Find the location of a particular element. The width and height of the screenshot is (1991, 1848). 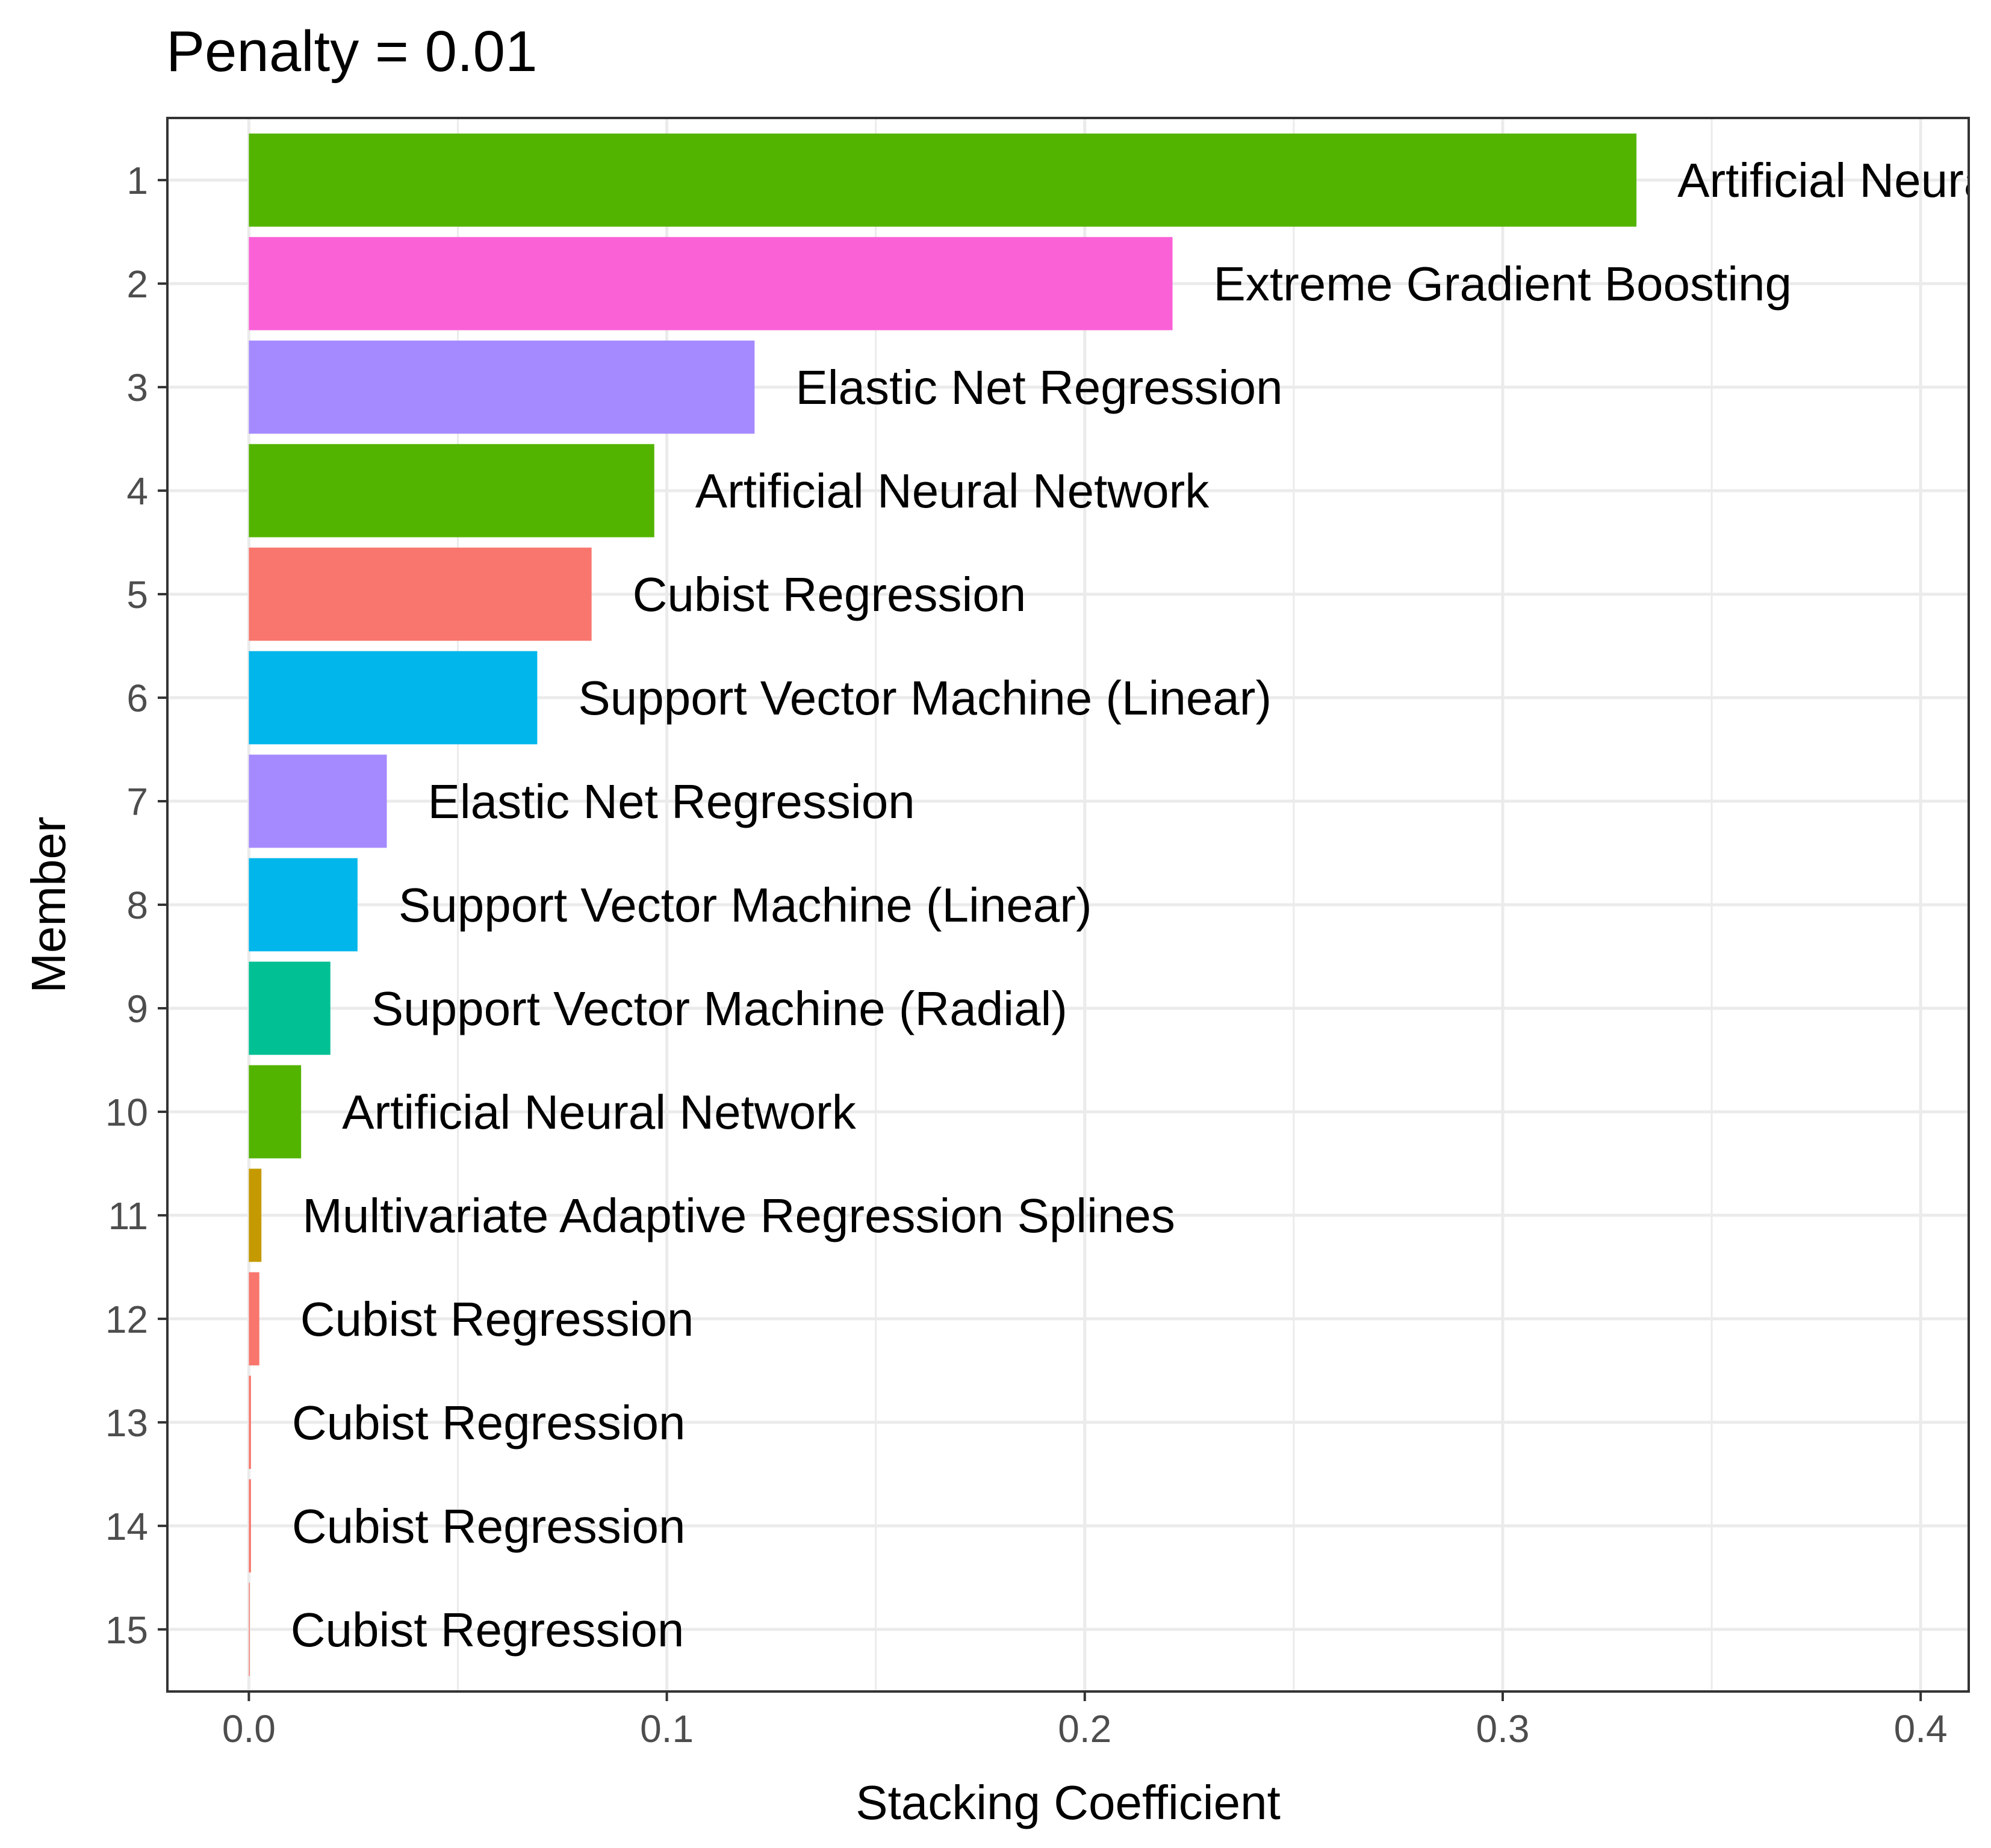

y-tick-label: 10 is located at coordinates (126, 1112).